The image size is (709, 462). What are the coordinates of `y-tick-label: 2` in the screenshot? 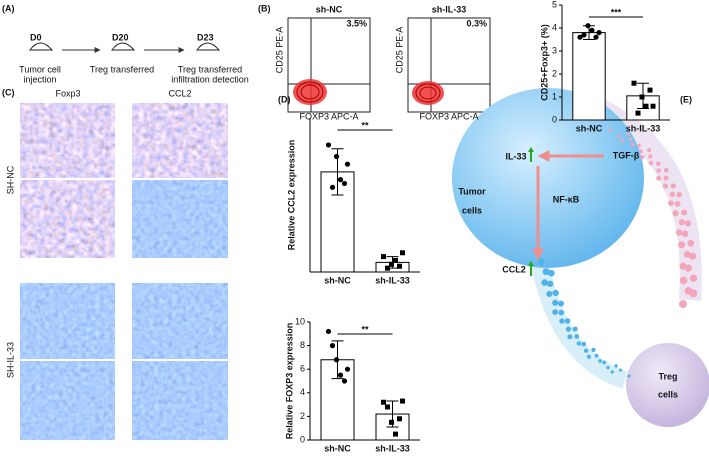 It's located at (302, 416).